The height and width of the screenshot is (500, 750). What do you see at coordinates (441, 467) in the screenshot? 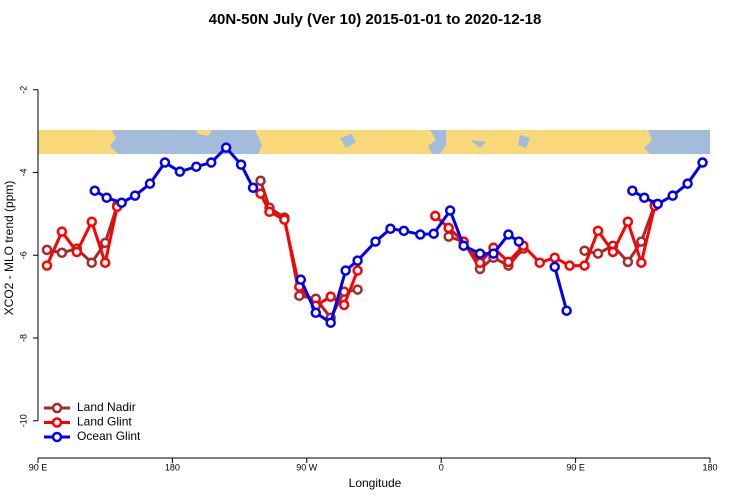
I see `x-tick-label: 0` at bounding box center [441, 467].